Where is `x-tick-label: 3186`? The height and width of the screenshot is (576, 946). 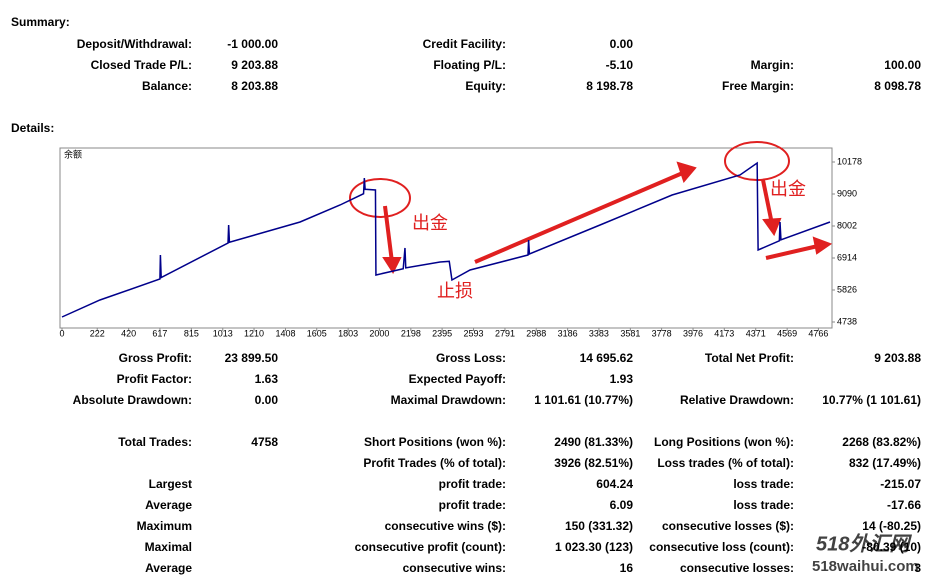 x-tick-label: 3186 is located at coordinates (568, 333).